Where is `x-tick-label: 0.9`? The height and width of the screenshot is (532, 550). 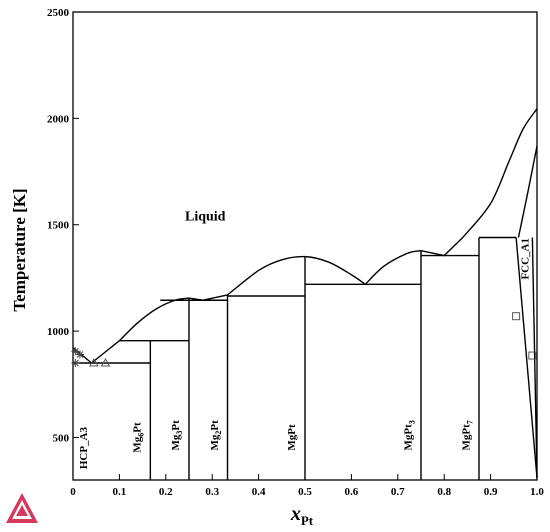 x-tick-label: 0.9 is located at coordinates (491, 492).